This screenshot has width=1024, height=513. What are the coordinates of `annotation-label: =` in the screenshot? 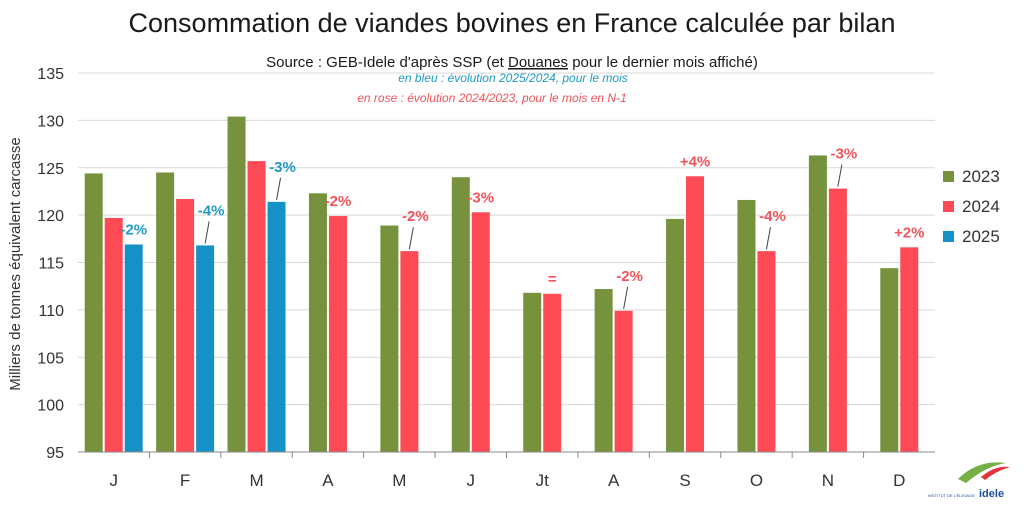 It's located at (552, 279).